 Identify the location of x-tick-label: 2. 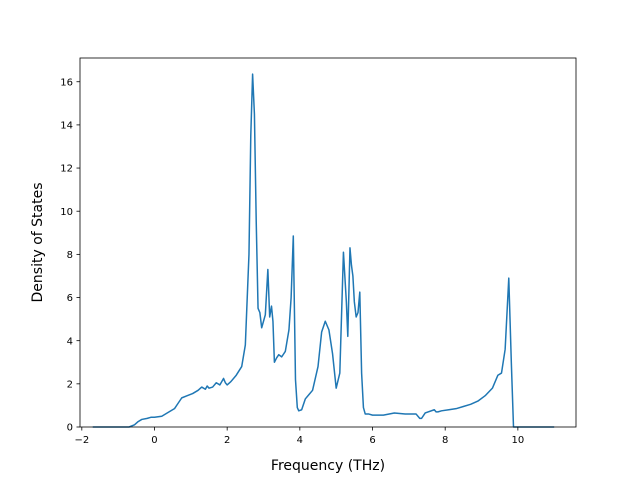
(227, 440).